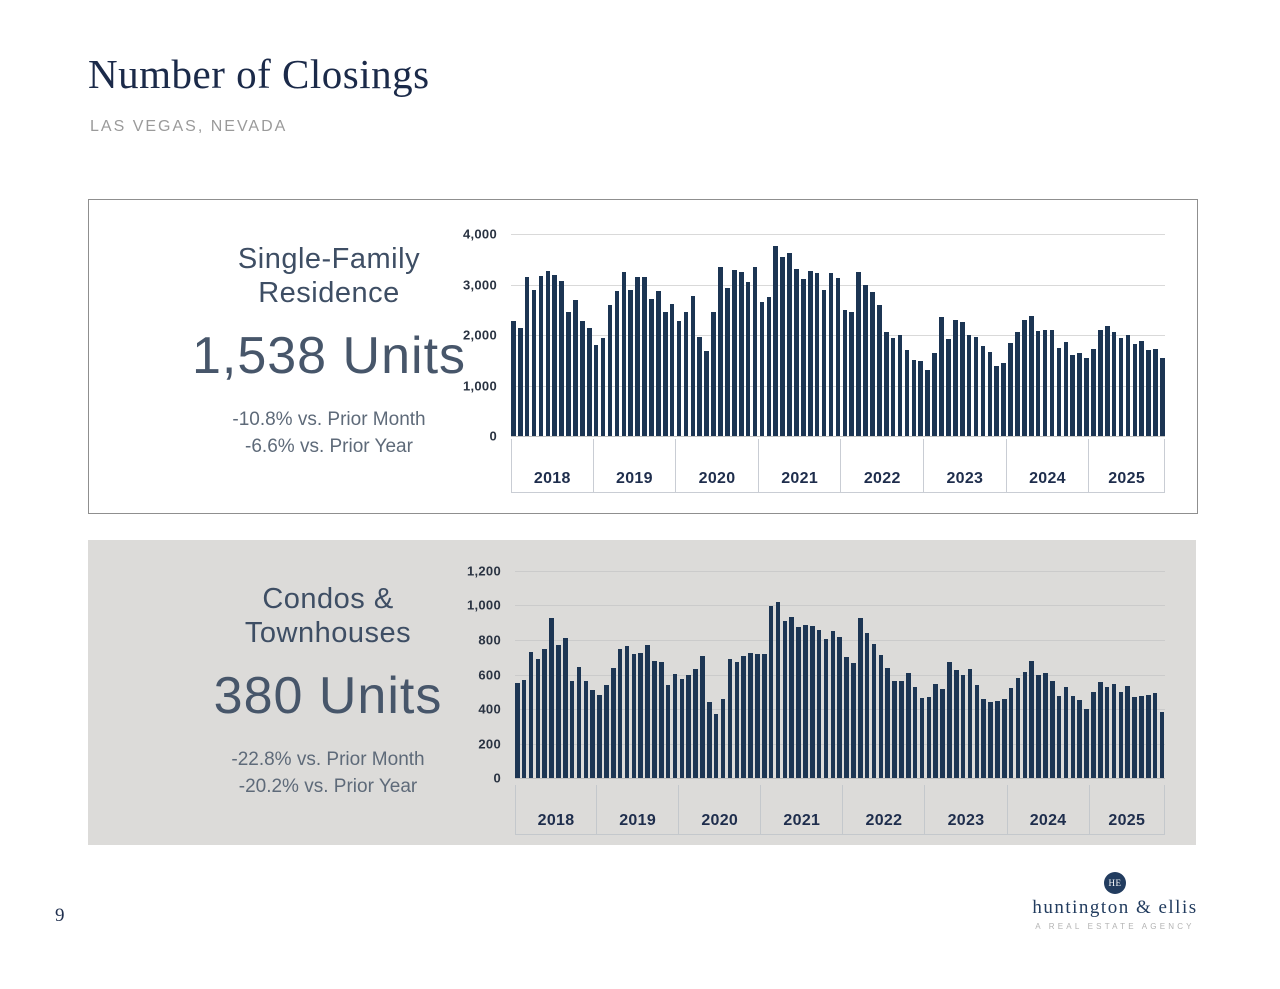 The image size is (1280, 989). Describe the element at coordinates (884, 810) in the screenshot. I see `year-cell-2022: 2022` at that location.